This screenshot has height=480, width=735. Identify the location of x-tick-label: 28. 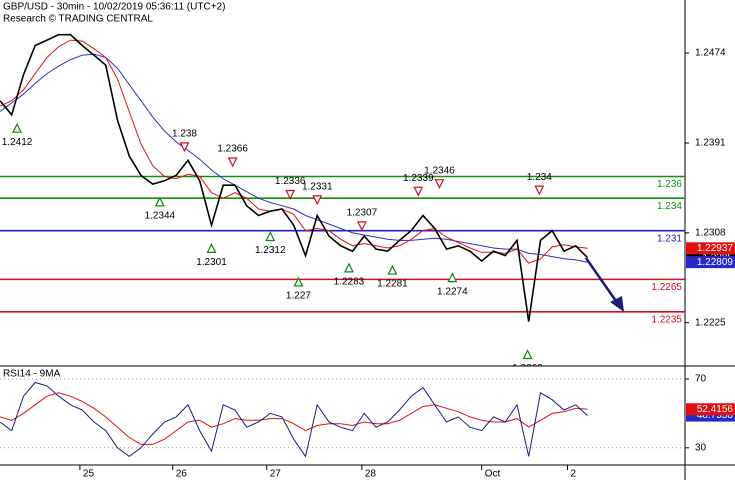
(371, 474).